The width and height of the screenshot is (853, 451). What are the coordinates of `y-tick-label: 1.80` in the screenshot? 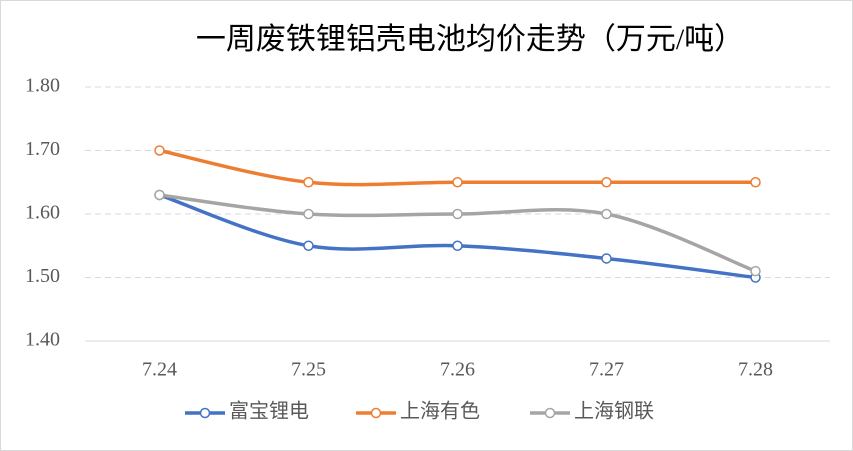 It's located at (42, 86).